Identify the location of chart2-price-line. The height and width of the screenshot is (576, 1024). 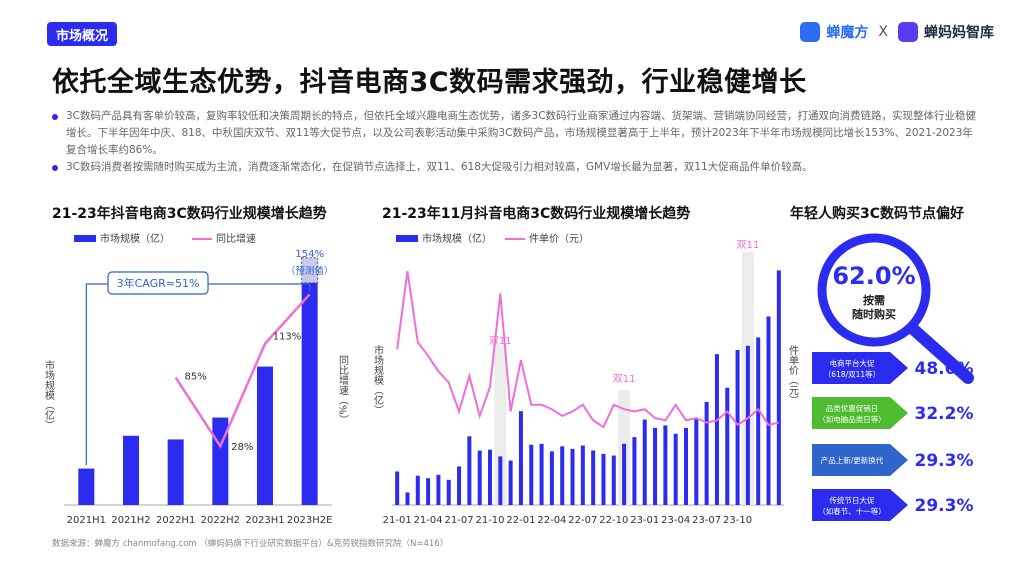
(588, 349).